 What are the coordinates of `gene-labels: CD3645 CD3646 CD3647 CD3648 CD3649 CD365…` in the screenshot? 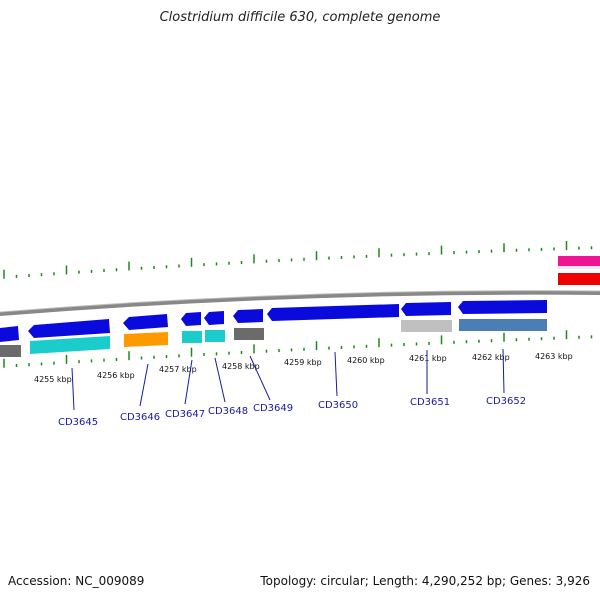 It's located at (292, 412).